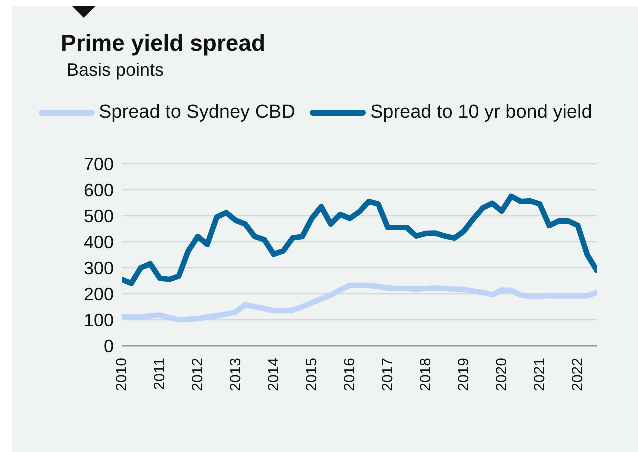 The width and height of the screenshot is (638, 452). Describe the element at coordinates (578, 375) in the screenshot. I see `x-tick-label: 2022` at that location.